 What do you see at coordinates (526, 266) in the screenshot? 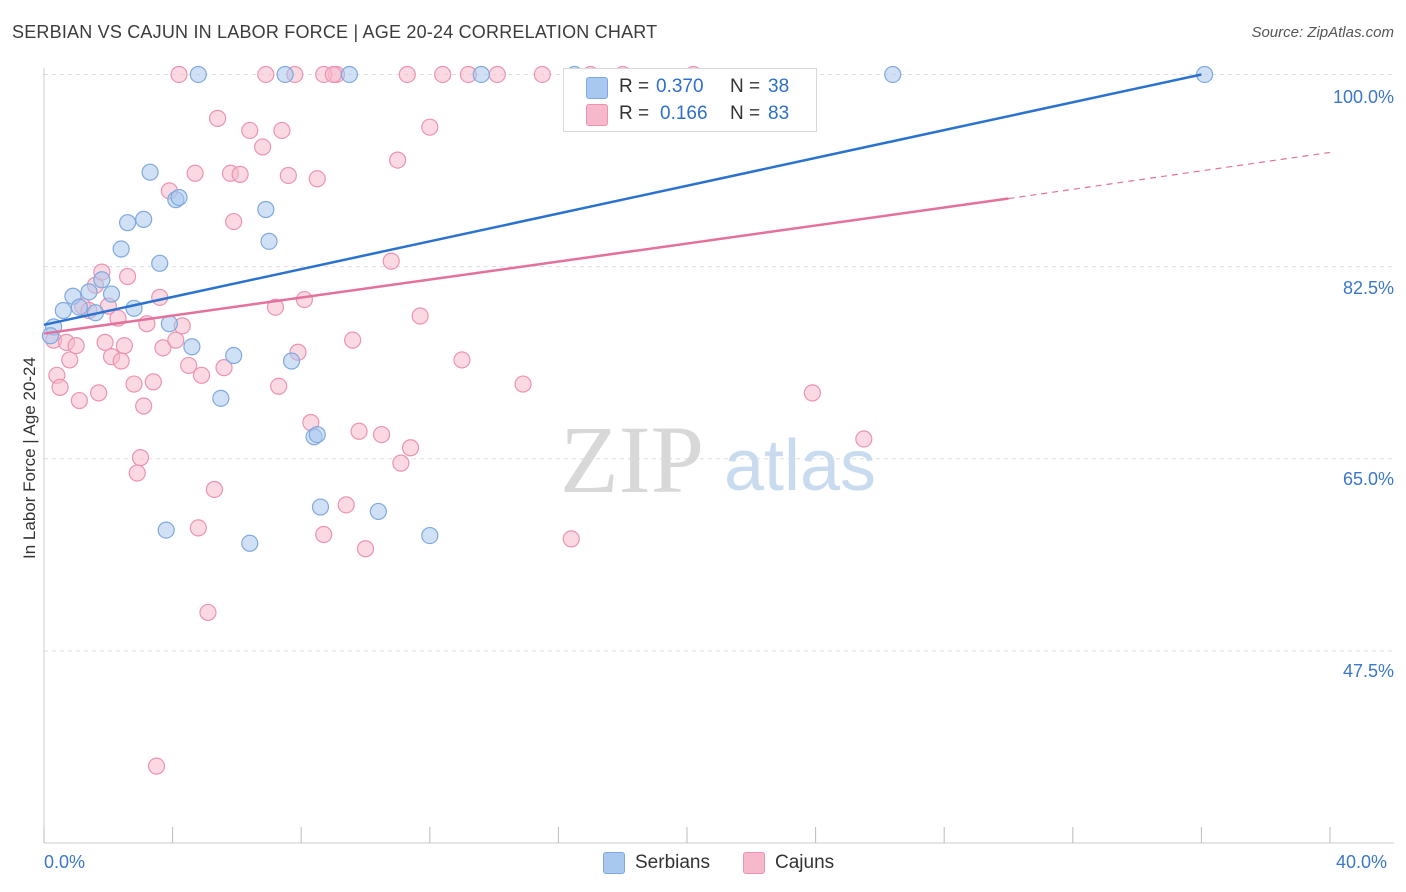
I see `cajuns-trend-line` at bounding box center [526, 266].